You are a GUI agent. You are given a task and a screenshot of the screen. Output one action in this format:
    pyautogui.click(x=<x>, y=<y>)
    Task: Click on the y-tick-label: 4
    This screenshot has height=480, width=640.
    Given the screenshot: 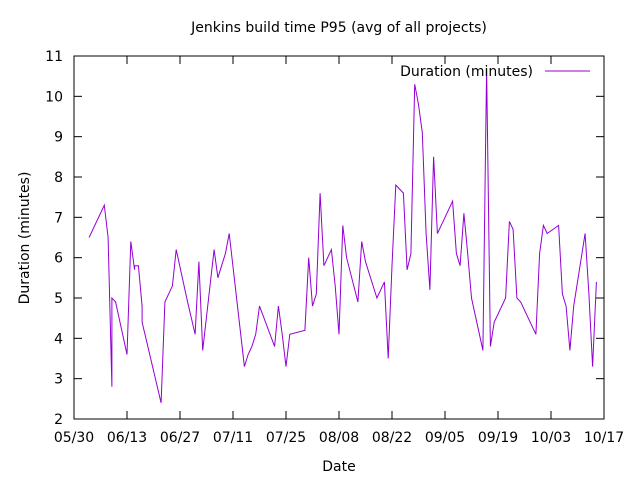 What is the action you would take?
    pyautogui.click(x=58, y=339)
    